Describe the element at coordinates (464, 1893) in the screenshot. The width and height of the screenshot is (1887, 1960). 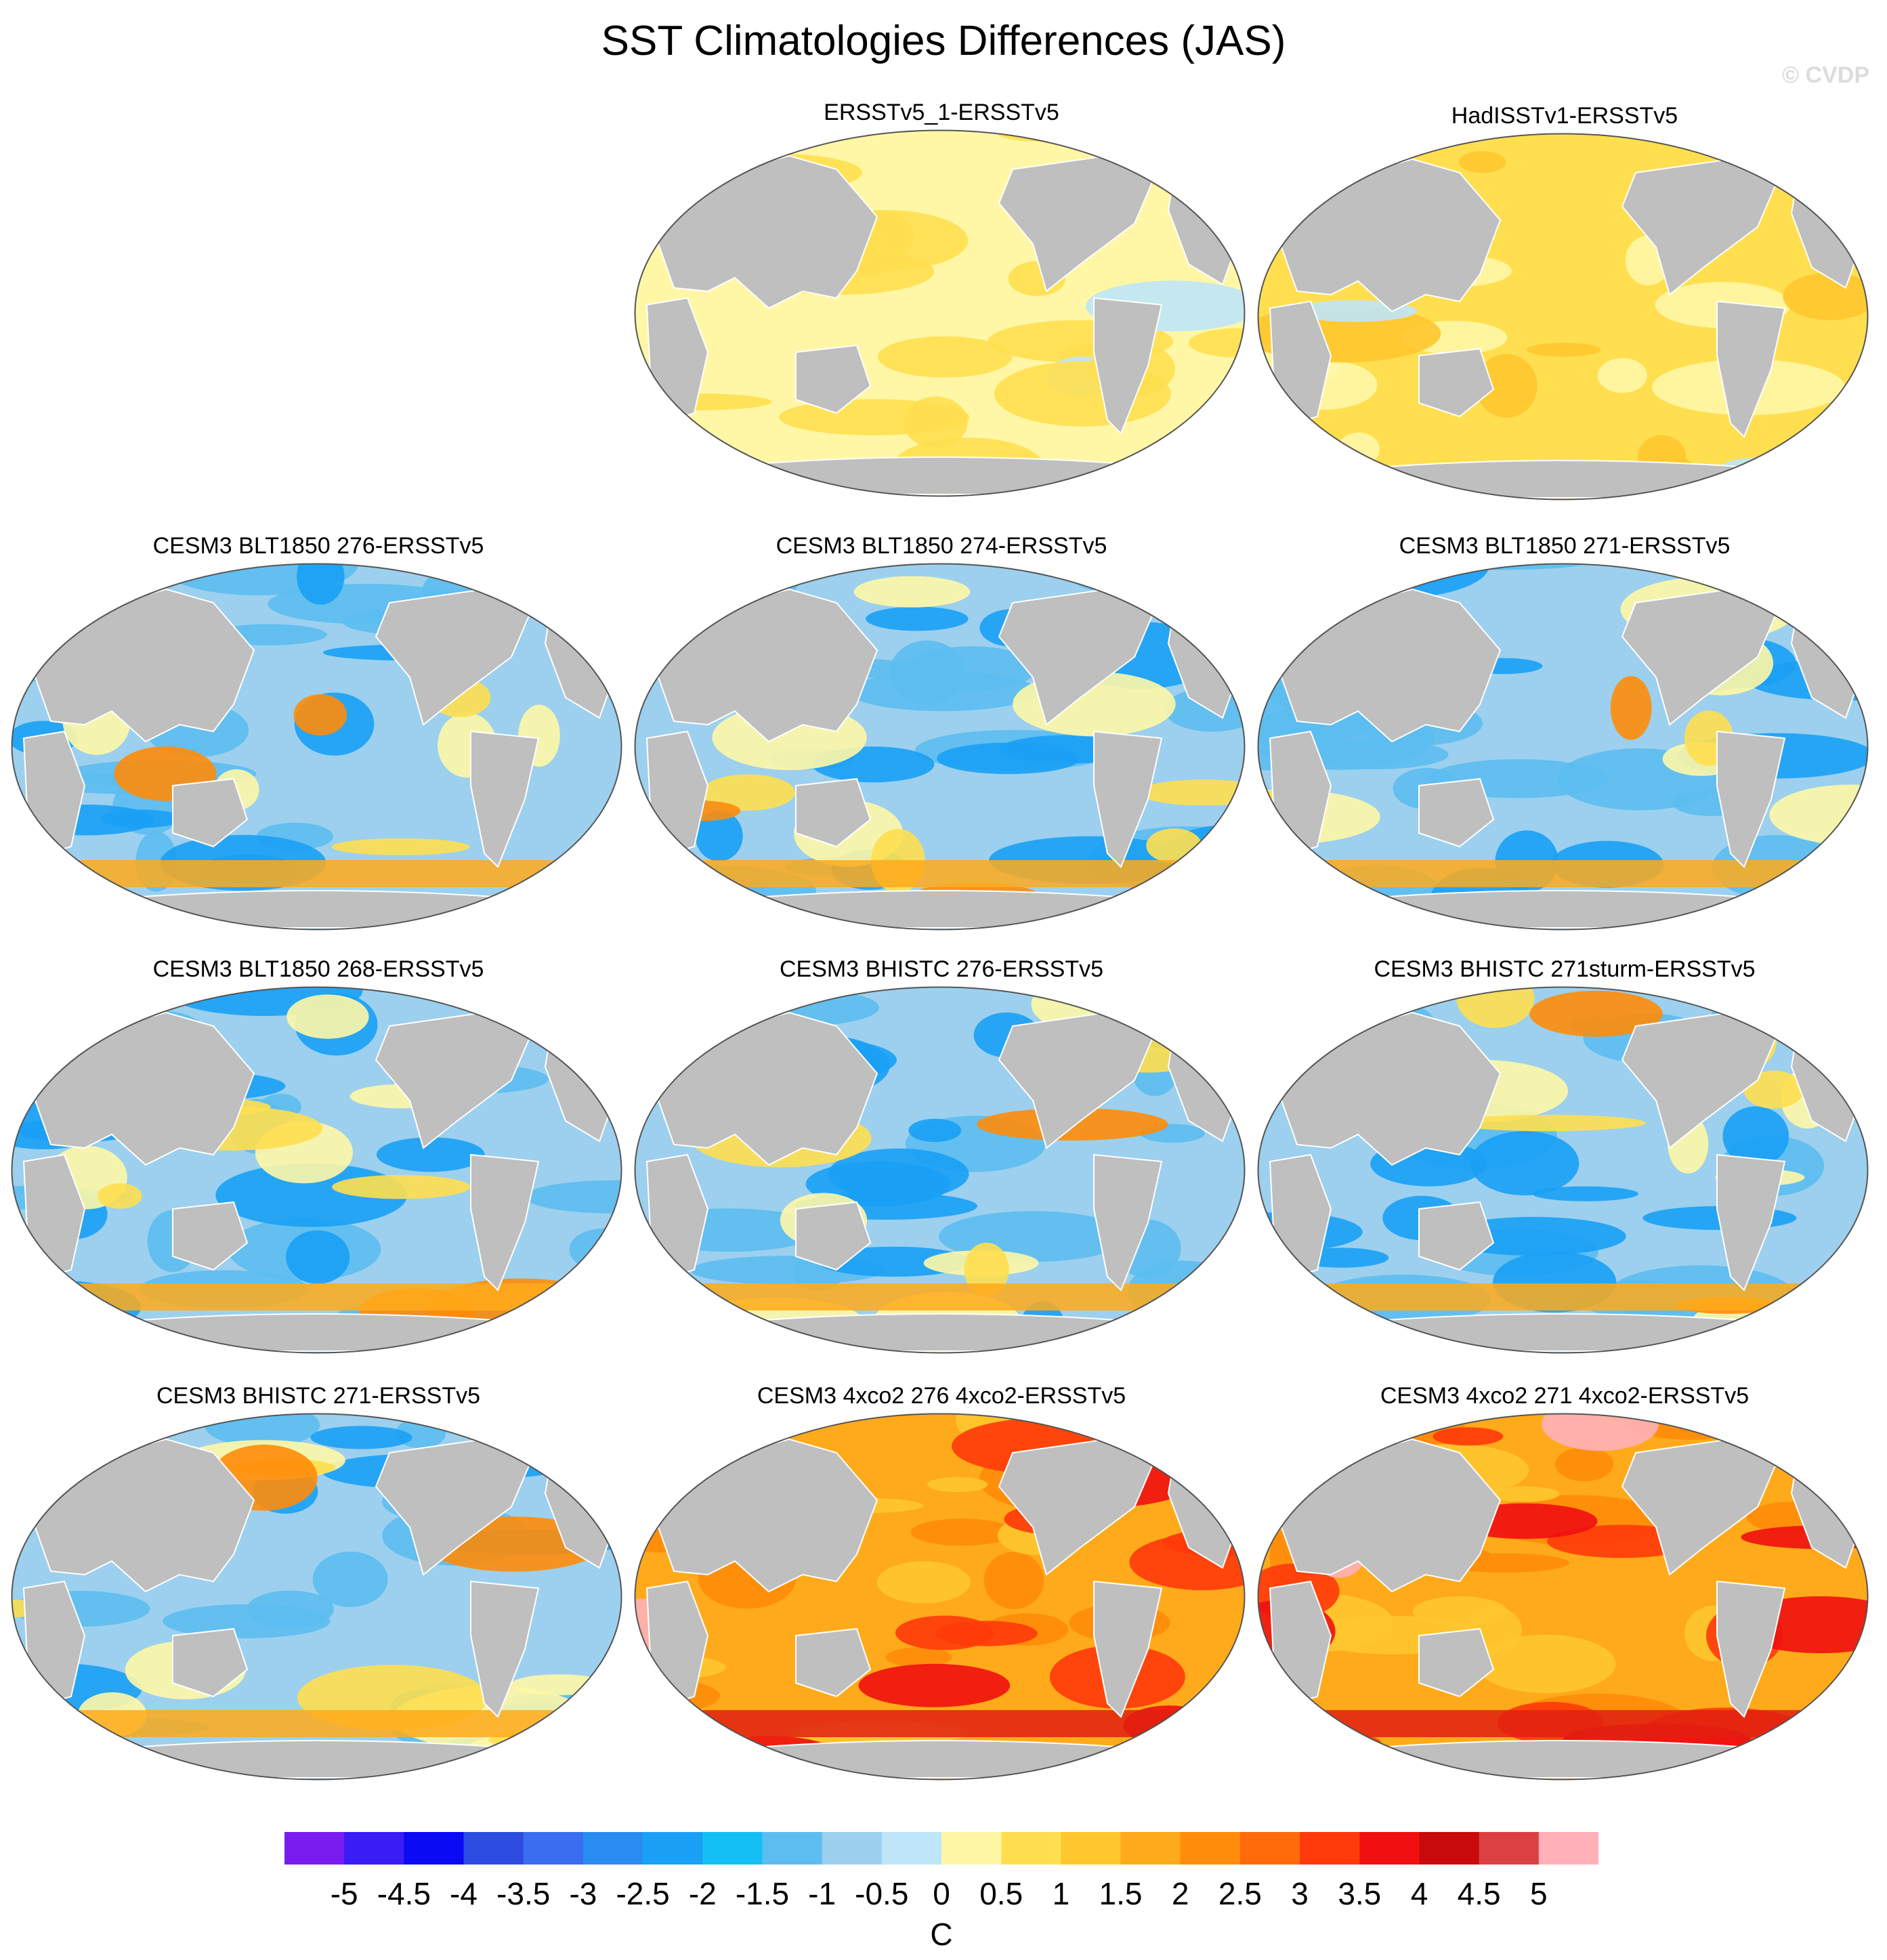
I see `colorbar-tick-label: -4` at that location.